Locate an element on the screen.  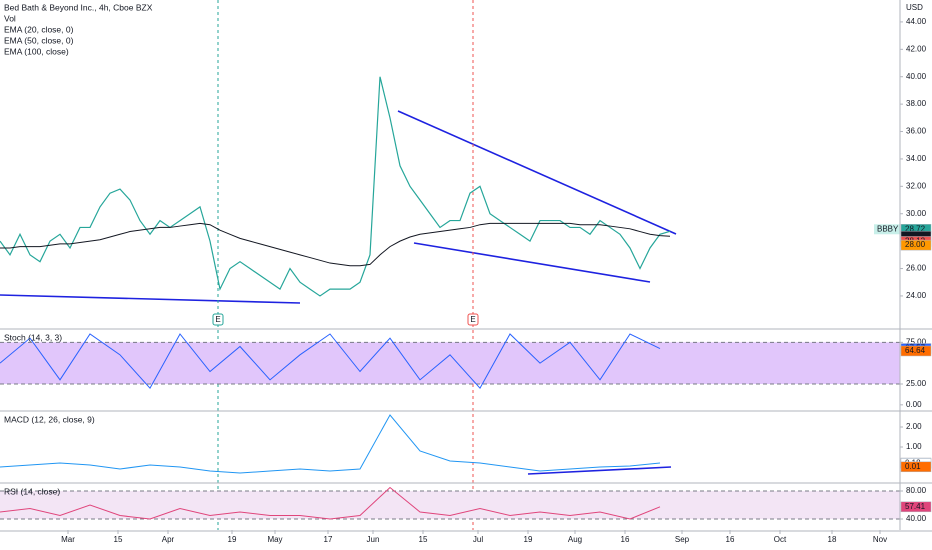
y-tick-label: 34.00 is located at coordinates (916, 158).